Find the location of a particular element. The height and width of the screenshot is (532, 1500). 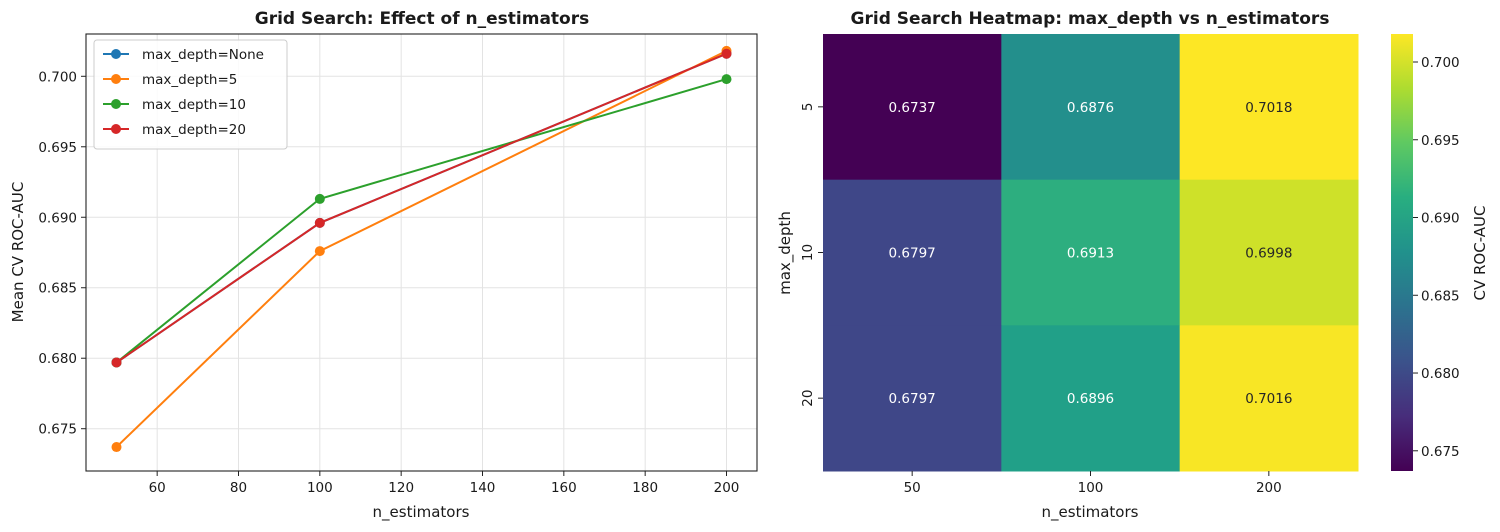

colorbar-label: CV ROC-AUC is located at coordinates (1480, 252).